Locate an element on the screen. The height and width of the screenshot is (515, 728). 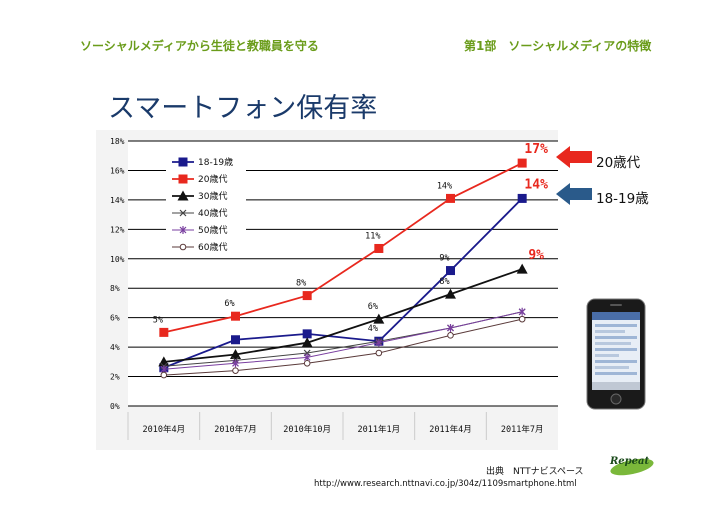
legend-label: 50歳代 is located at coordinates (212, 230).